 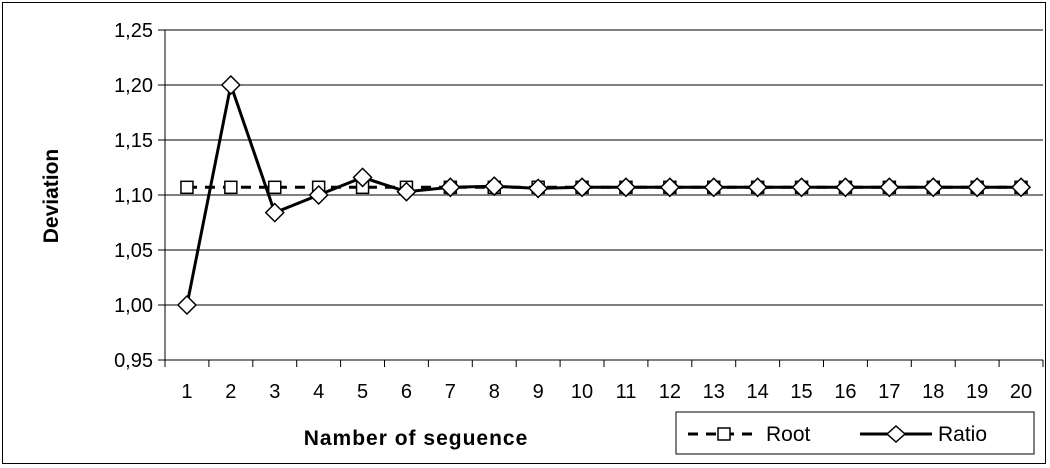 What do you see at coordinates (1021, 392) in the screenshot?
I see `x-tick-label: 20` at bounding box center [1021, 392].